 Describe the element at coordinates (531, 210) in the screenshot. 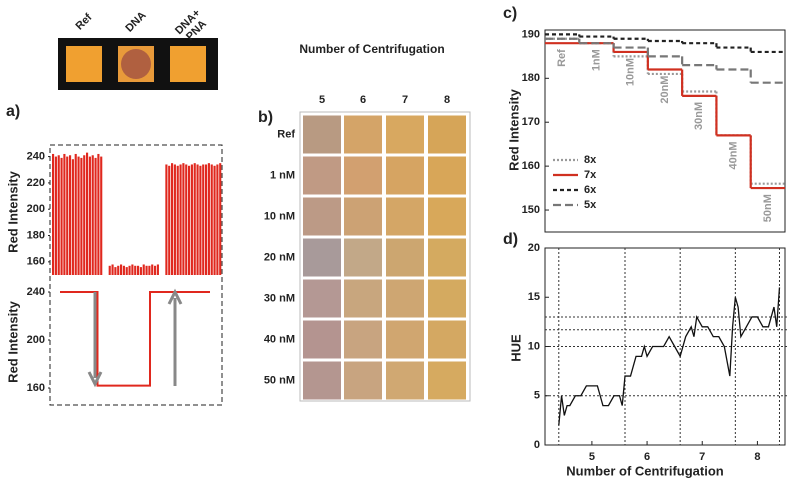

I see `y-tick-label: 150` at that location.